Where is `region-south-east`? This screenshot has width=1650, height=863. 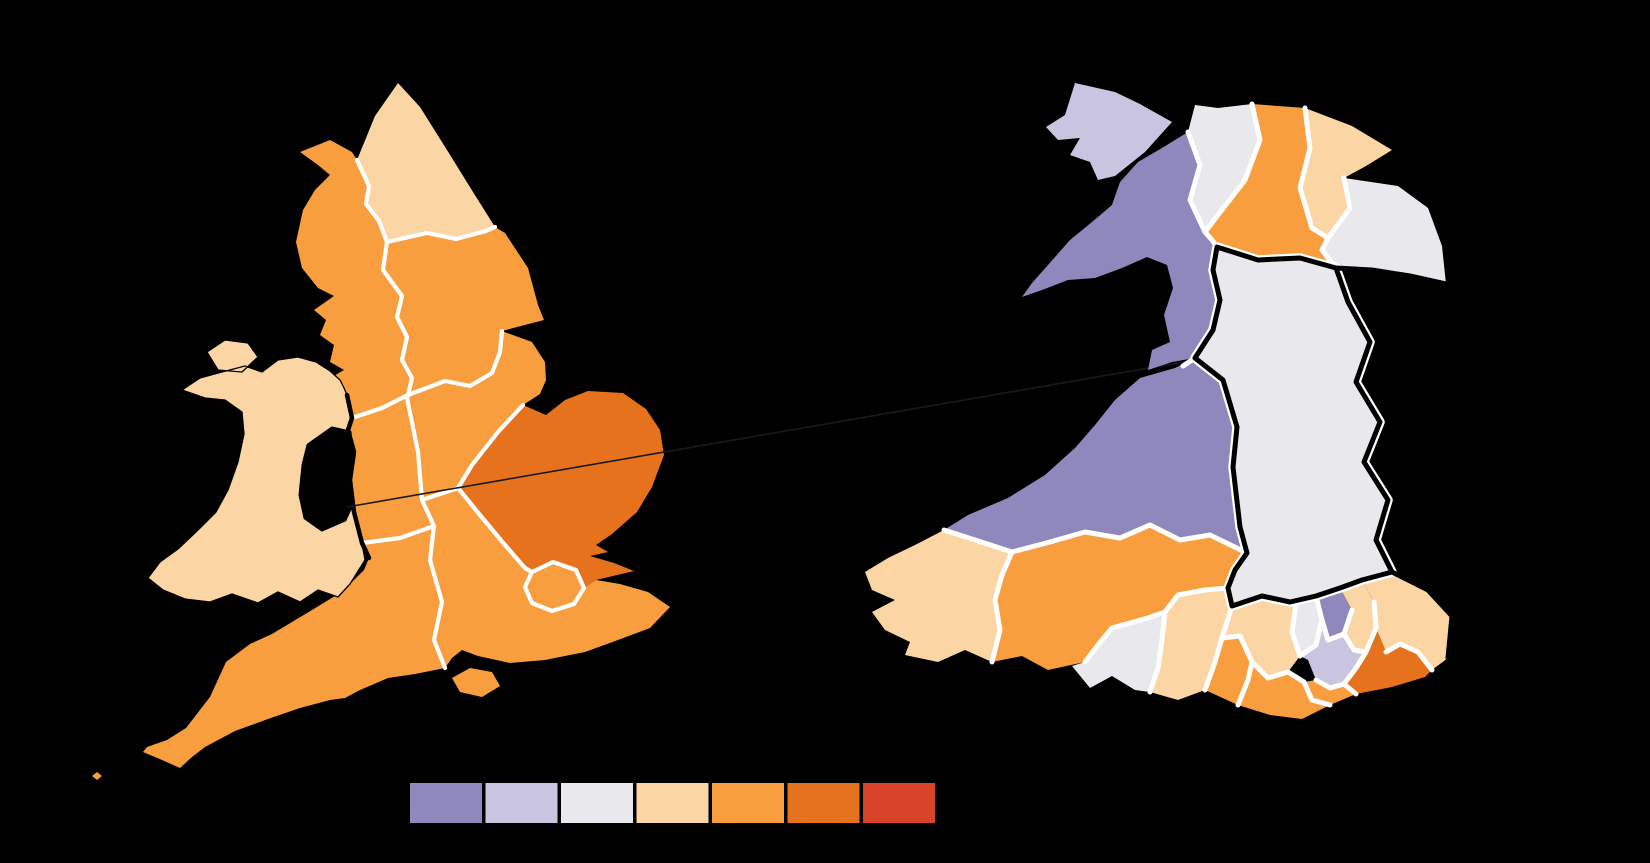
region-south-east is located at coordinates (546, 592).